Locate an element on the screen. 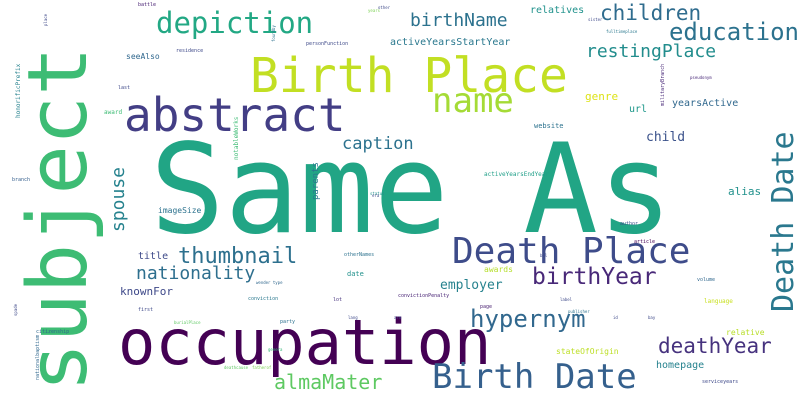  word-children: children is located at coordinates (651, 13).